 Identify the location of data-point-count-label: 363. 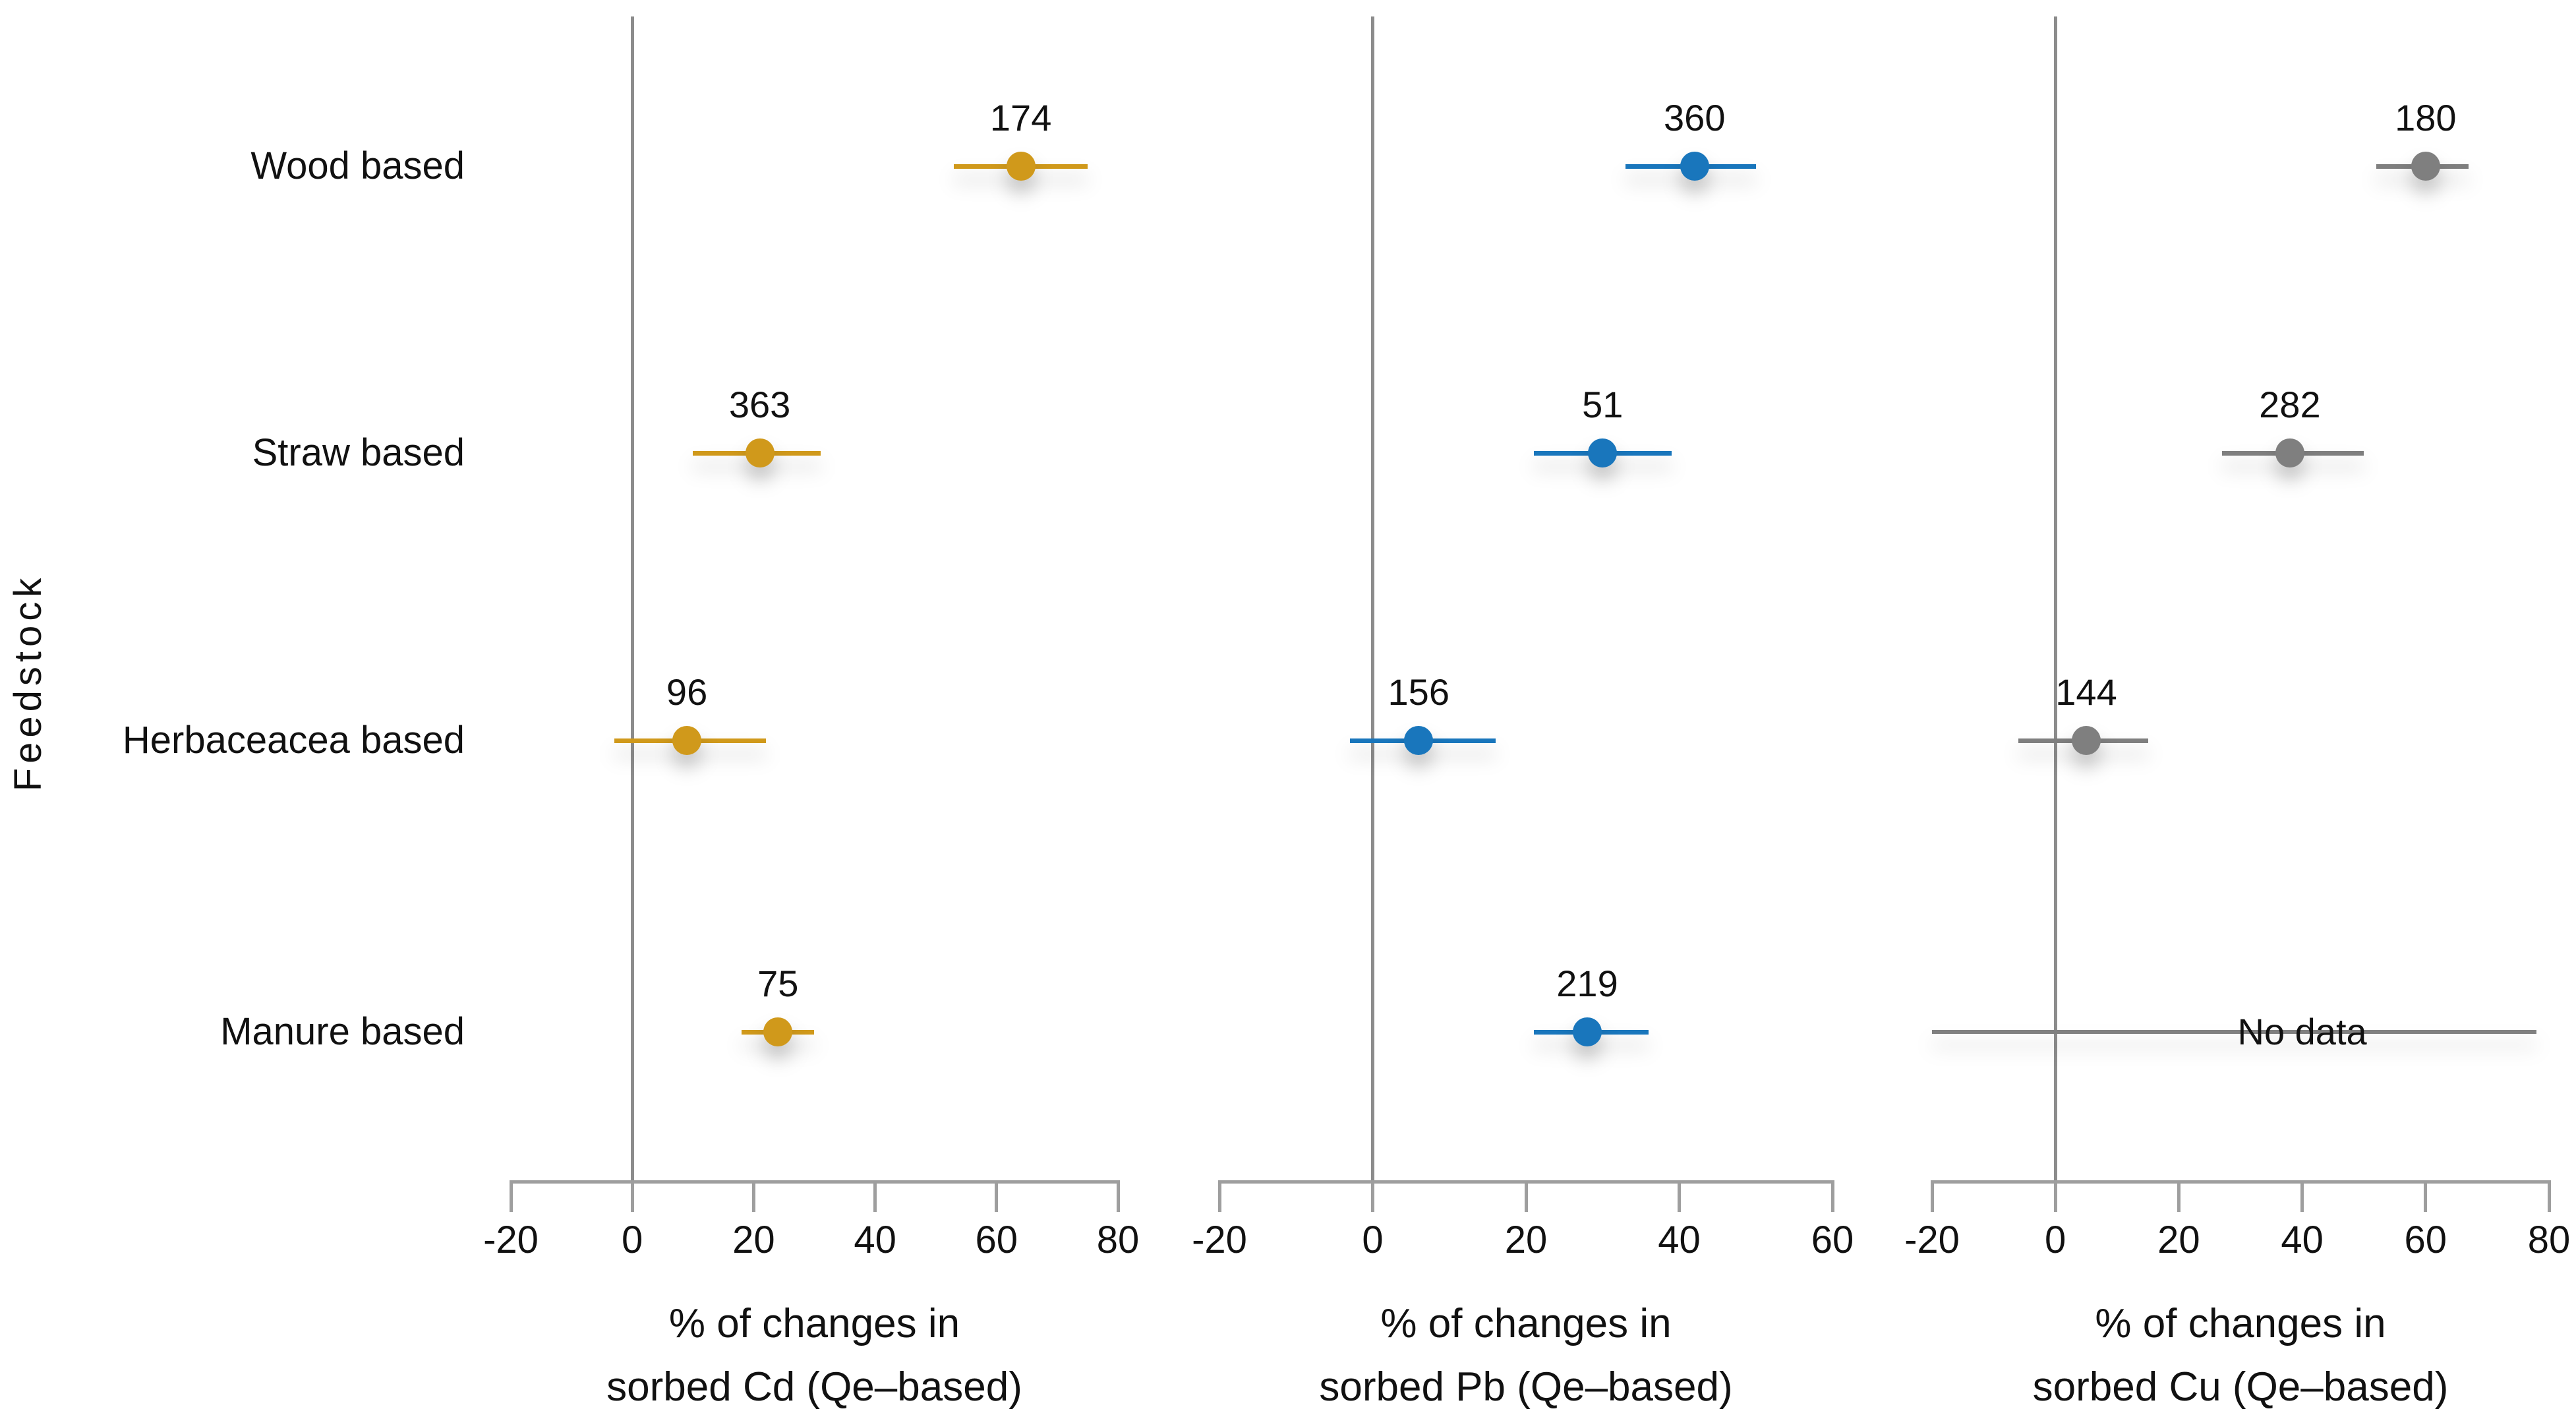
(759, 404).